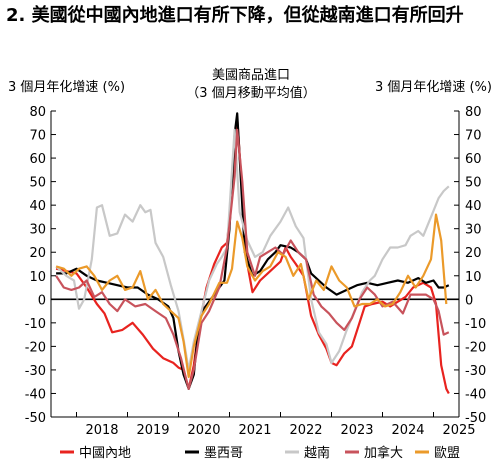 The width and height of the screenshot is (501, 468). Describe the element at coordinates (203, 430) in the screenshot. I see `x-tick-label: 2020` at that location.